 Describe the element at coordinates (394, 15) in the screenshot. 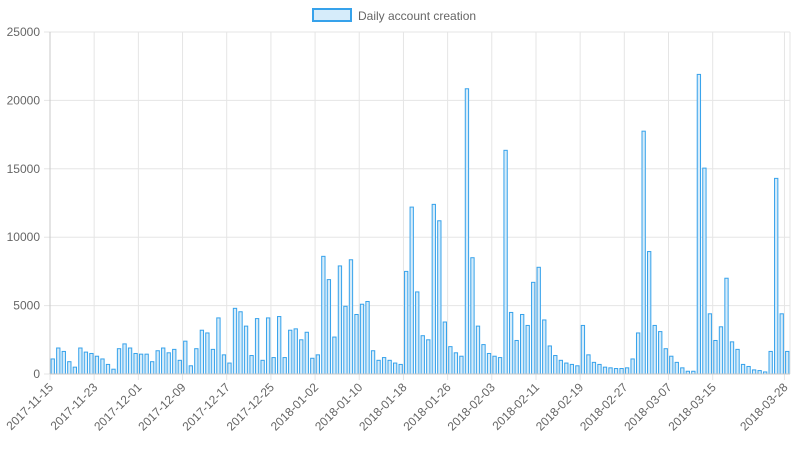

I see `legend: Daily account creation` at that location.